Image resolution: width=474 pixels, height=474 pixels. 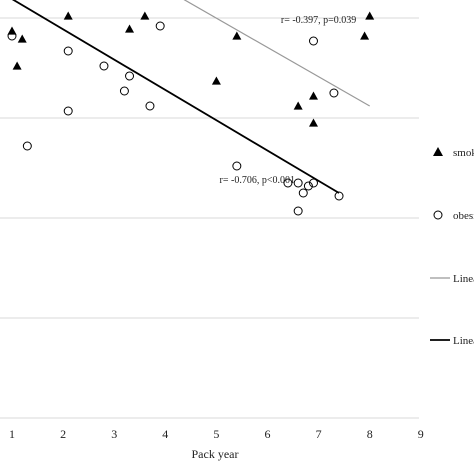 What do you see at coordinates (215, 454) in the screenshot?
I see `x-axis-title: Pack year` at bounding box center [215, 454].